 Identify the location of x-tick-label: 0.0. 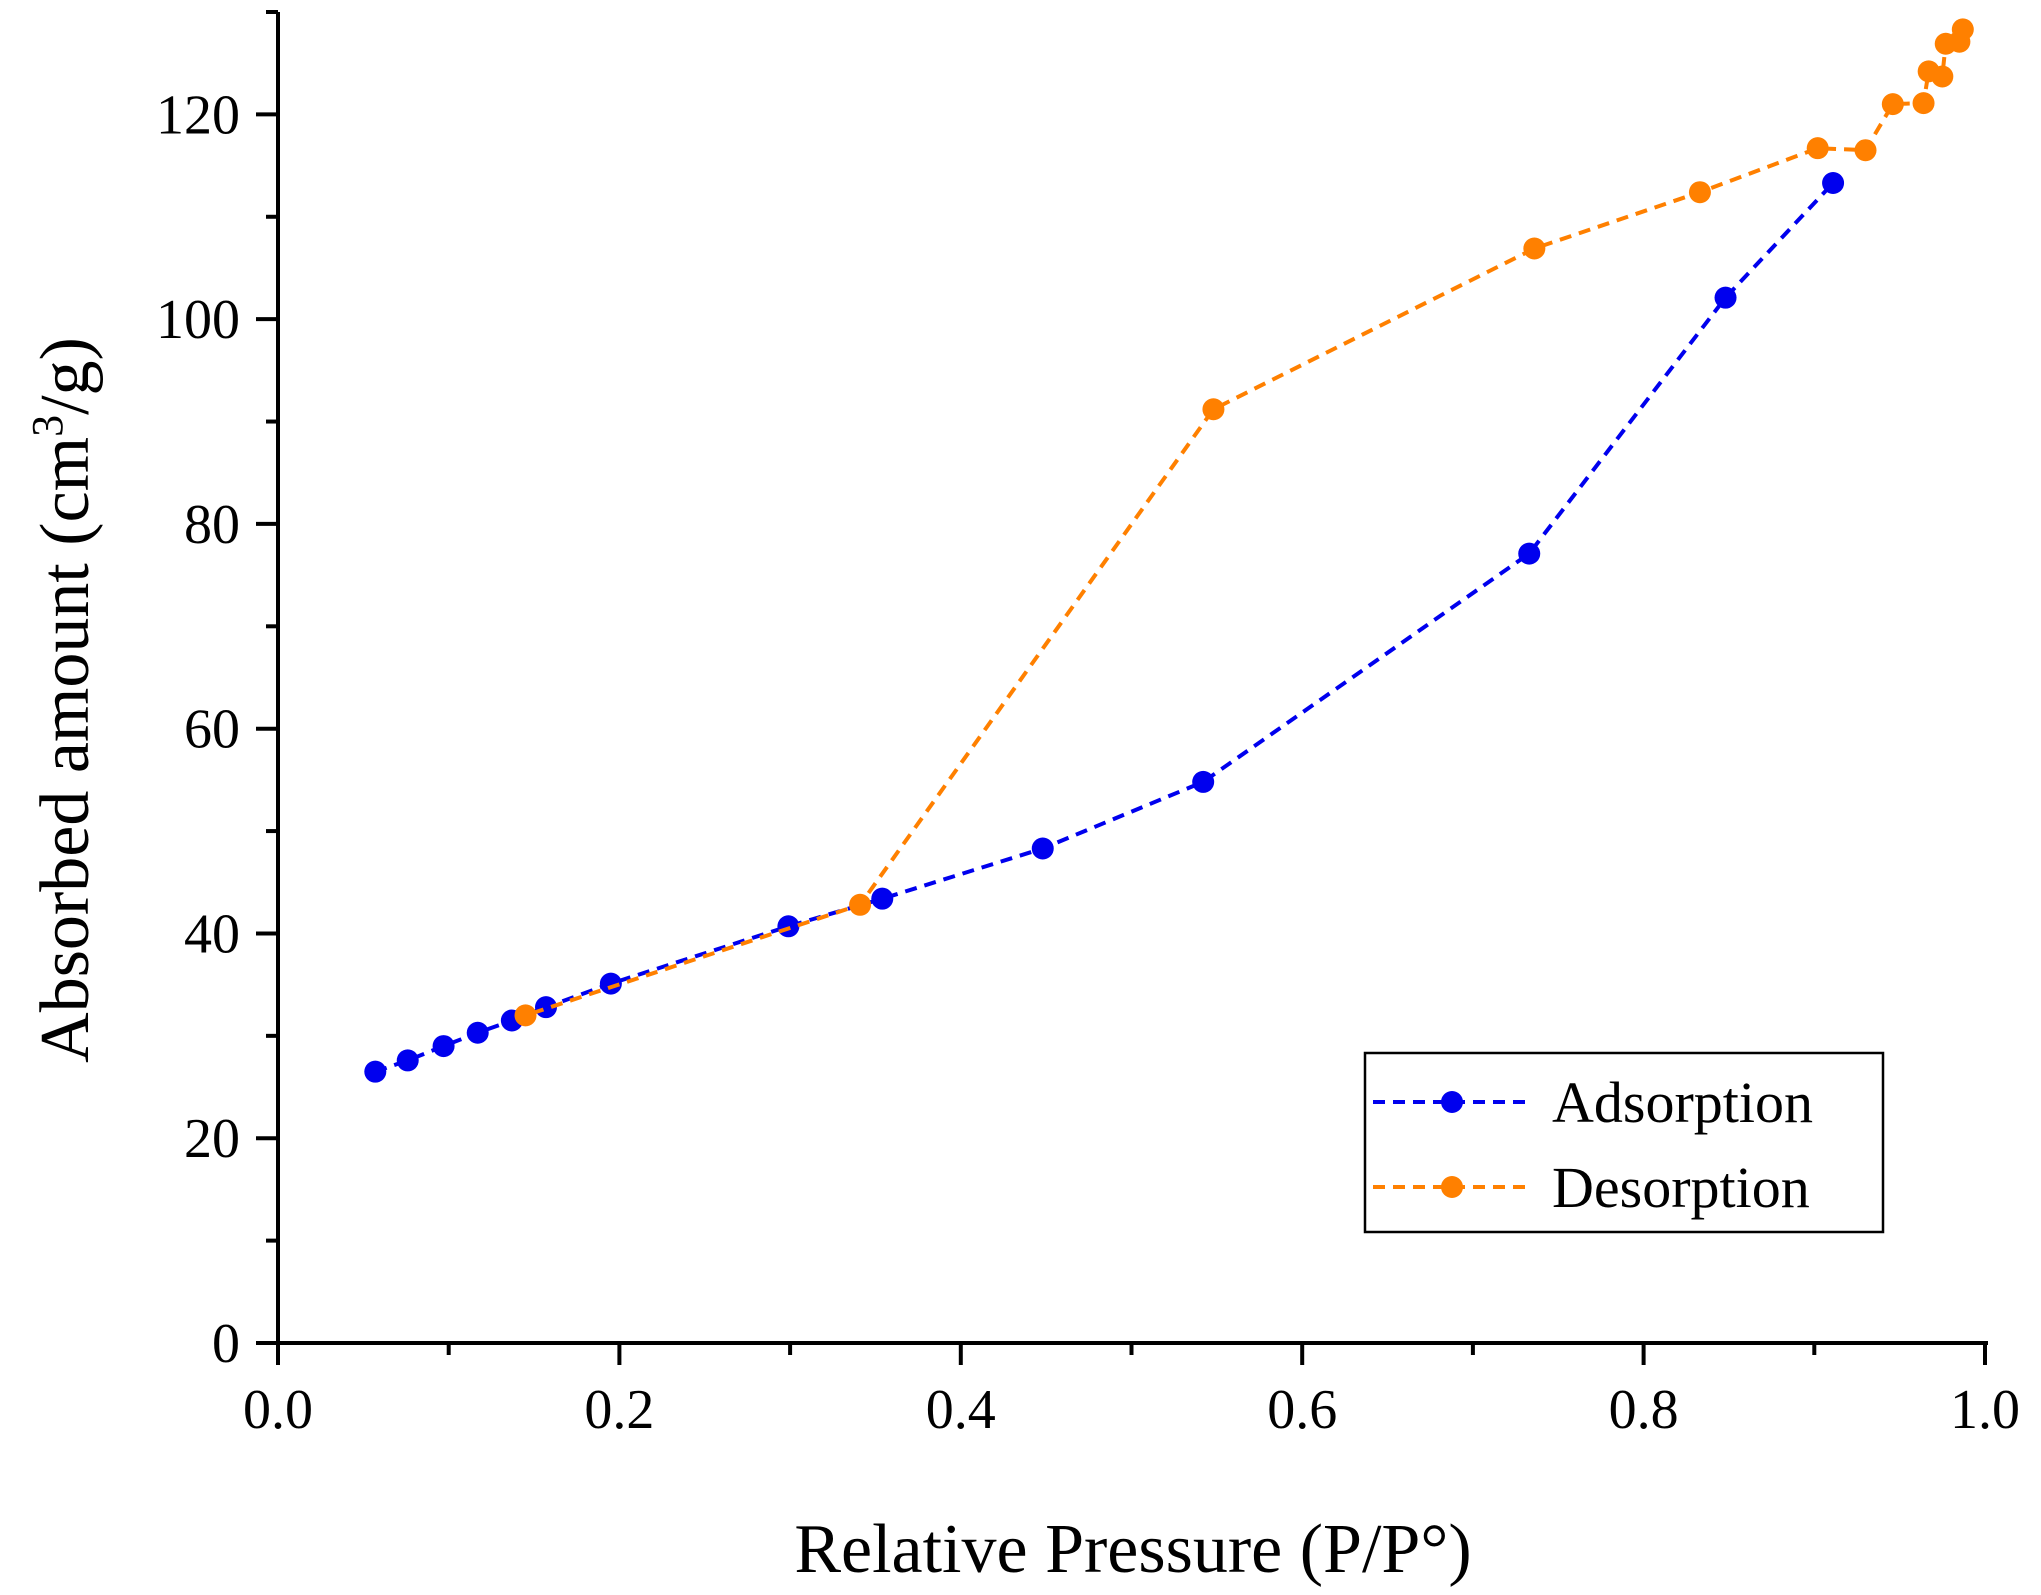
(278, 1410).